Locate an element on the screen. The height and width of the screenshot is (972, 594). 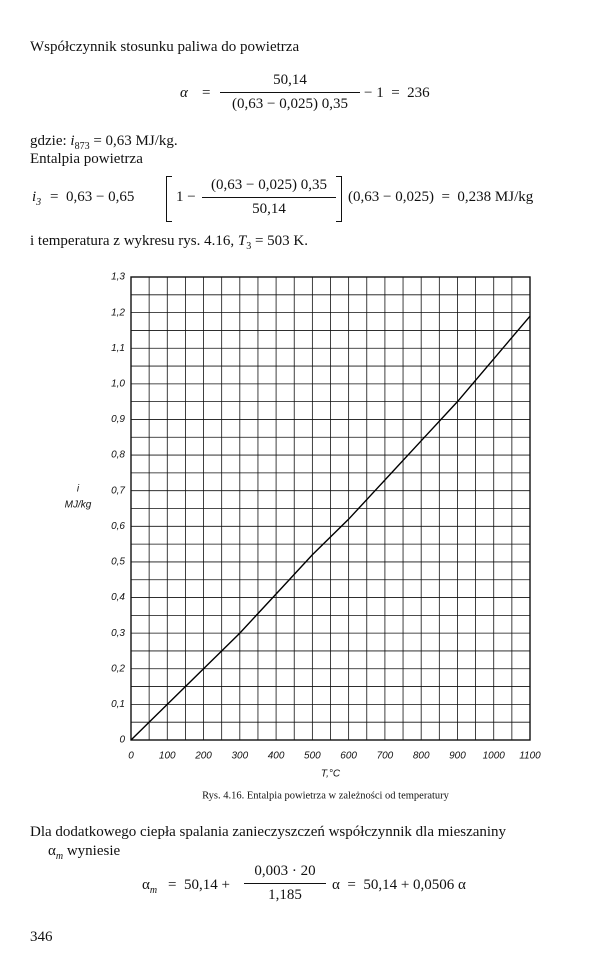
y-axis-label: i is located at coordinates (78, 489).